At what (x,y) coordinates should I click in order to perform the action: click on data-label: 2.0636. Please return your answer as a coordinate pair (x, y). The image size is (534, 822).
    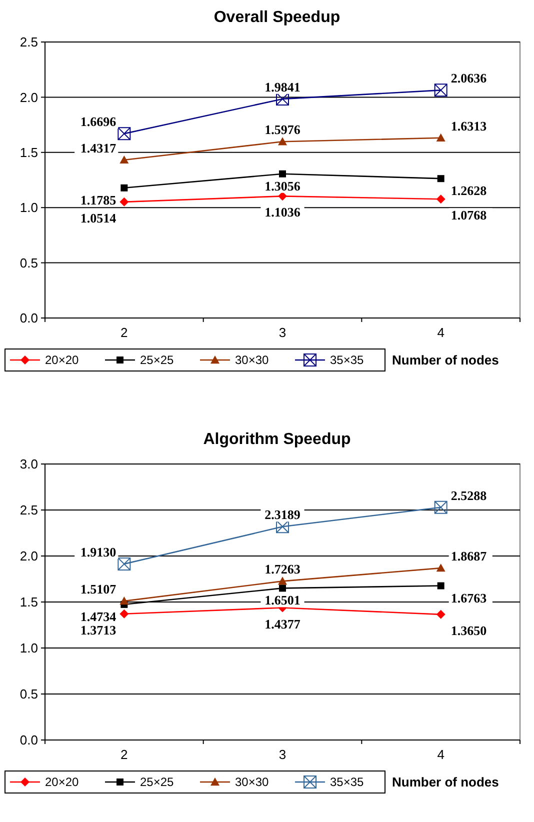
    Looking at the image, I should click on (469, 78).